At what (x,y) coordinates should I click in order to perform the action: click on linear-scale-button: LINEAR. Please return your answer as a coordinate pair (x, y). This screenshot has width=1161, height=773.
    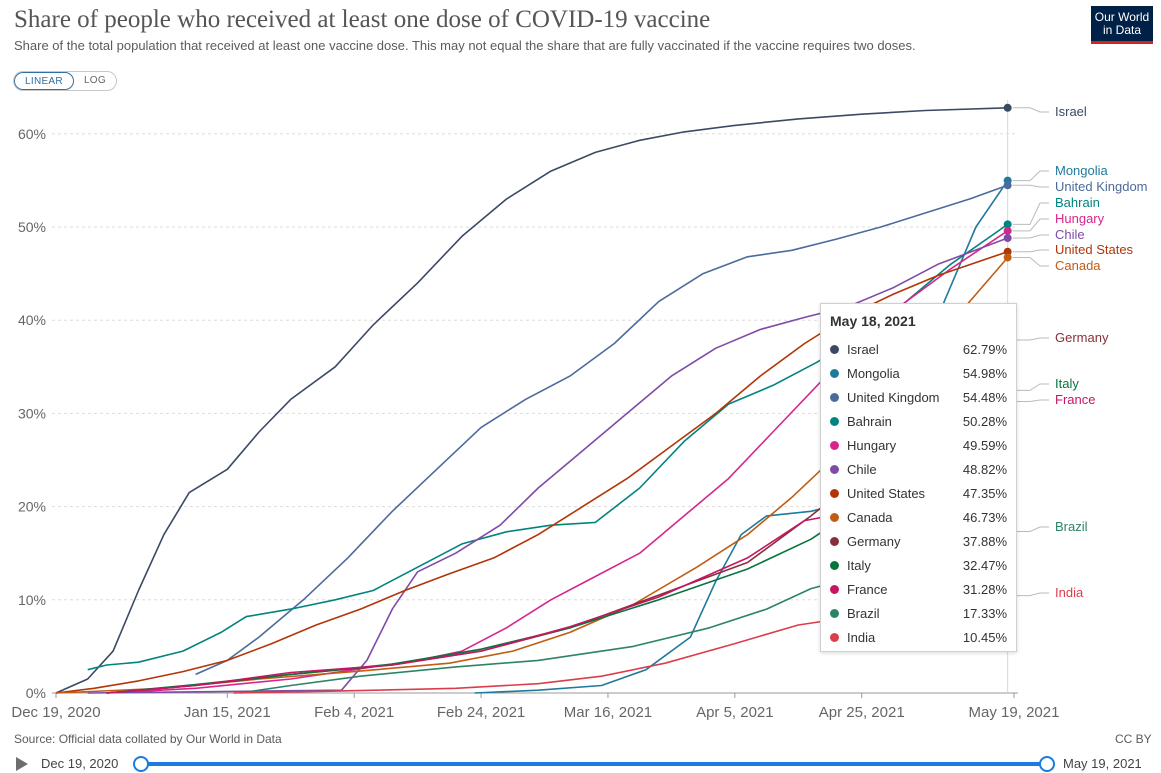
    Looking at the image, I should click on (44, 81).